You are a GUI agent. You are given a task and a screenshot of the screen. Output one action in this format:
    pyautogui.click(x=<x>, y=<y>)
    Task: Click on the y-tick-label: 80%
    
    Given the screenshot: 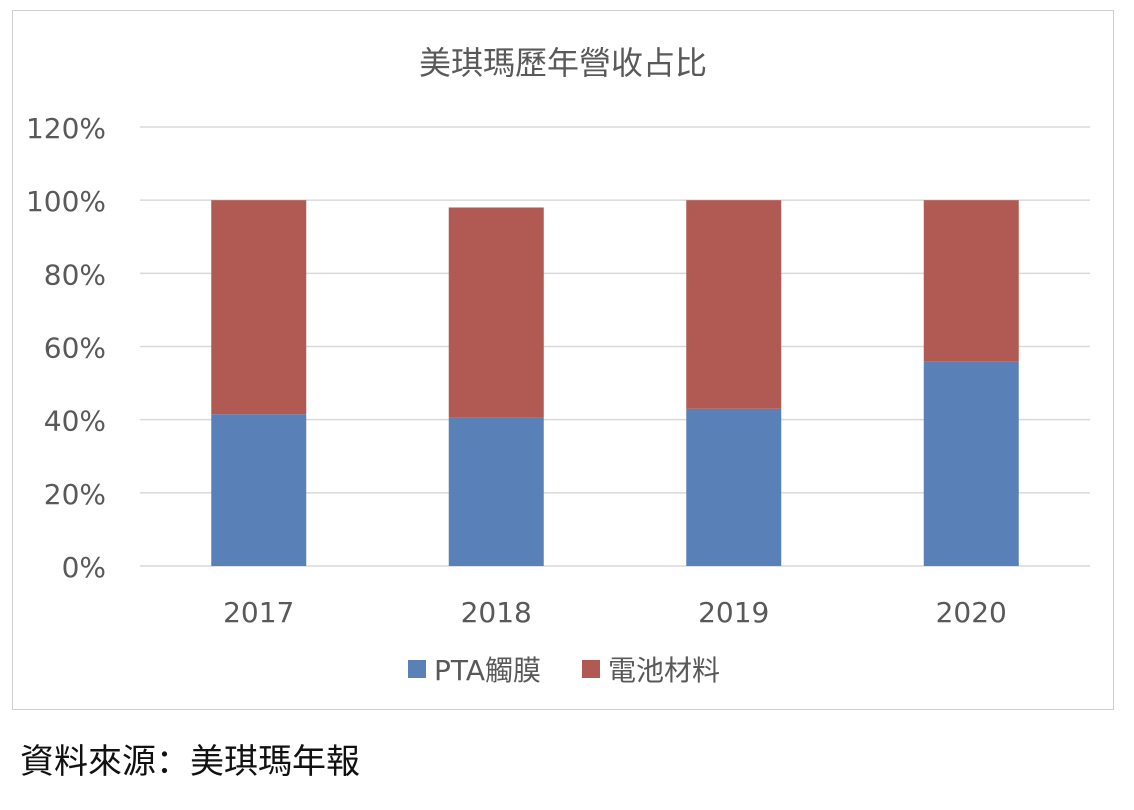 What is the action you would take?
    pyautogui.click(x=75, y=274)
    